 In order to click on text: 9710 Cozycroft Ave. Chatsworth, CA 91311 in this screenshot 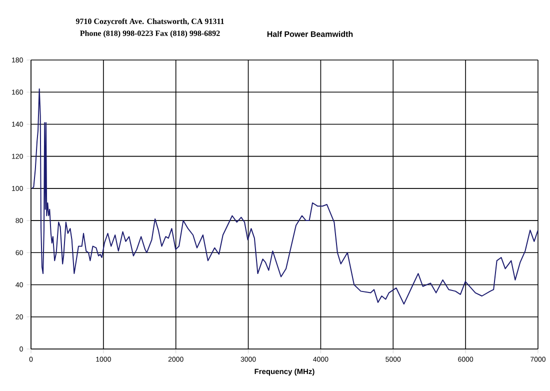, I will do `click(150, 22)`.